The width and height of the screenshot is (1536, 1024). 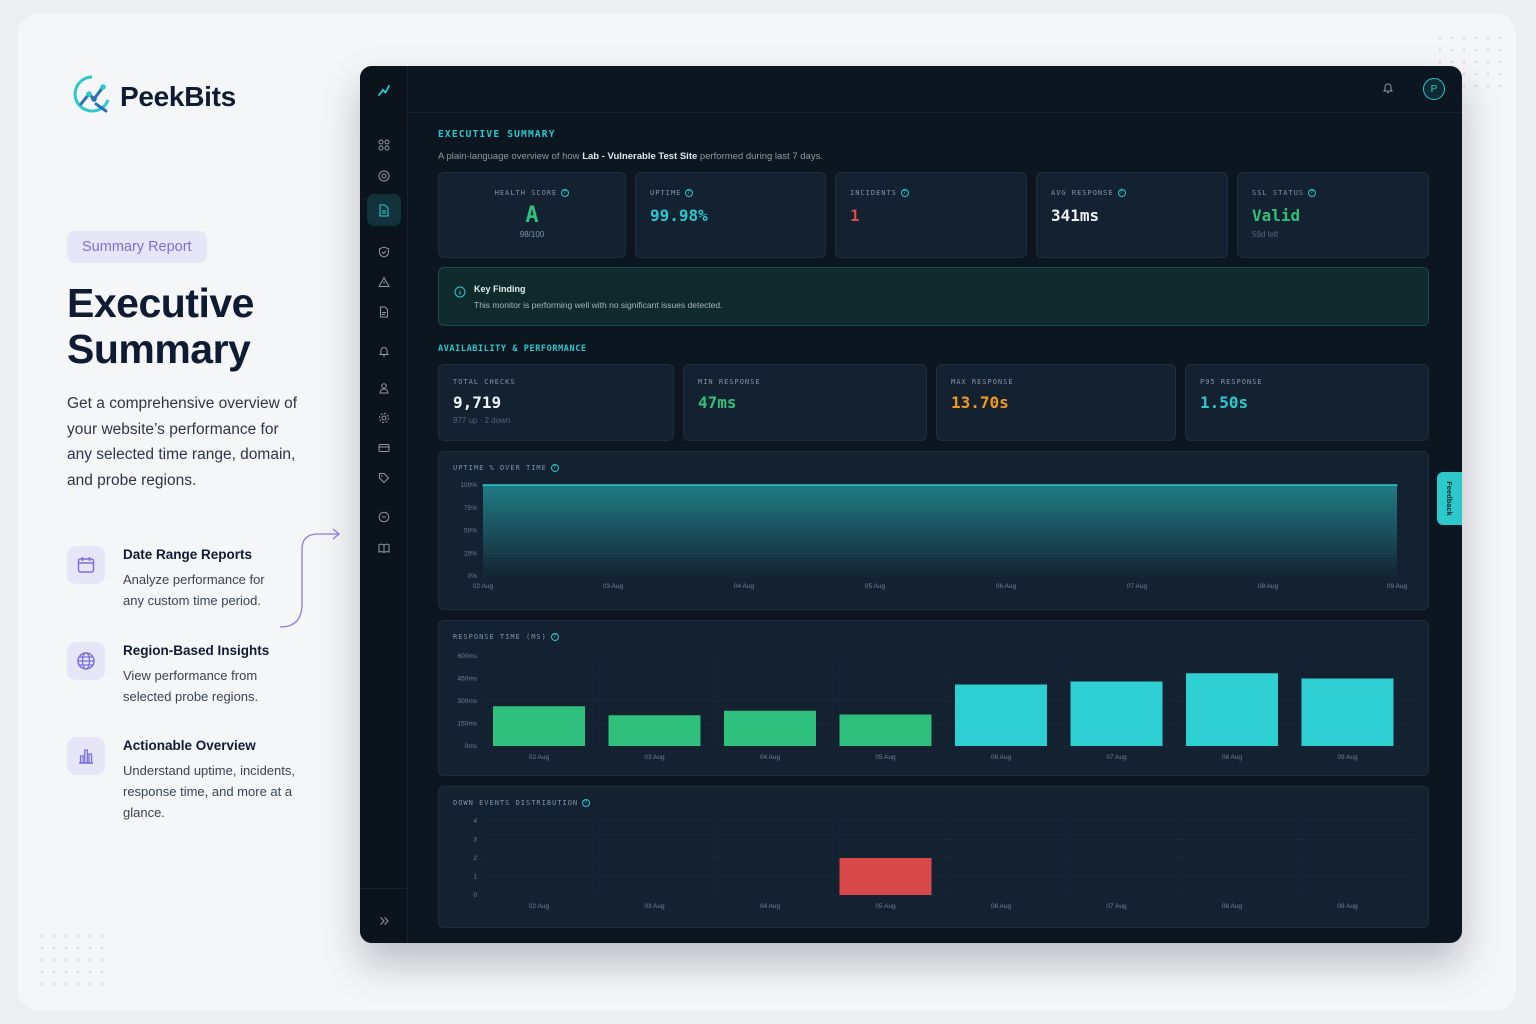 I want to click on y-tick-label: 25%, so click(x=470, y=553).